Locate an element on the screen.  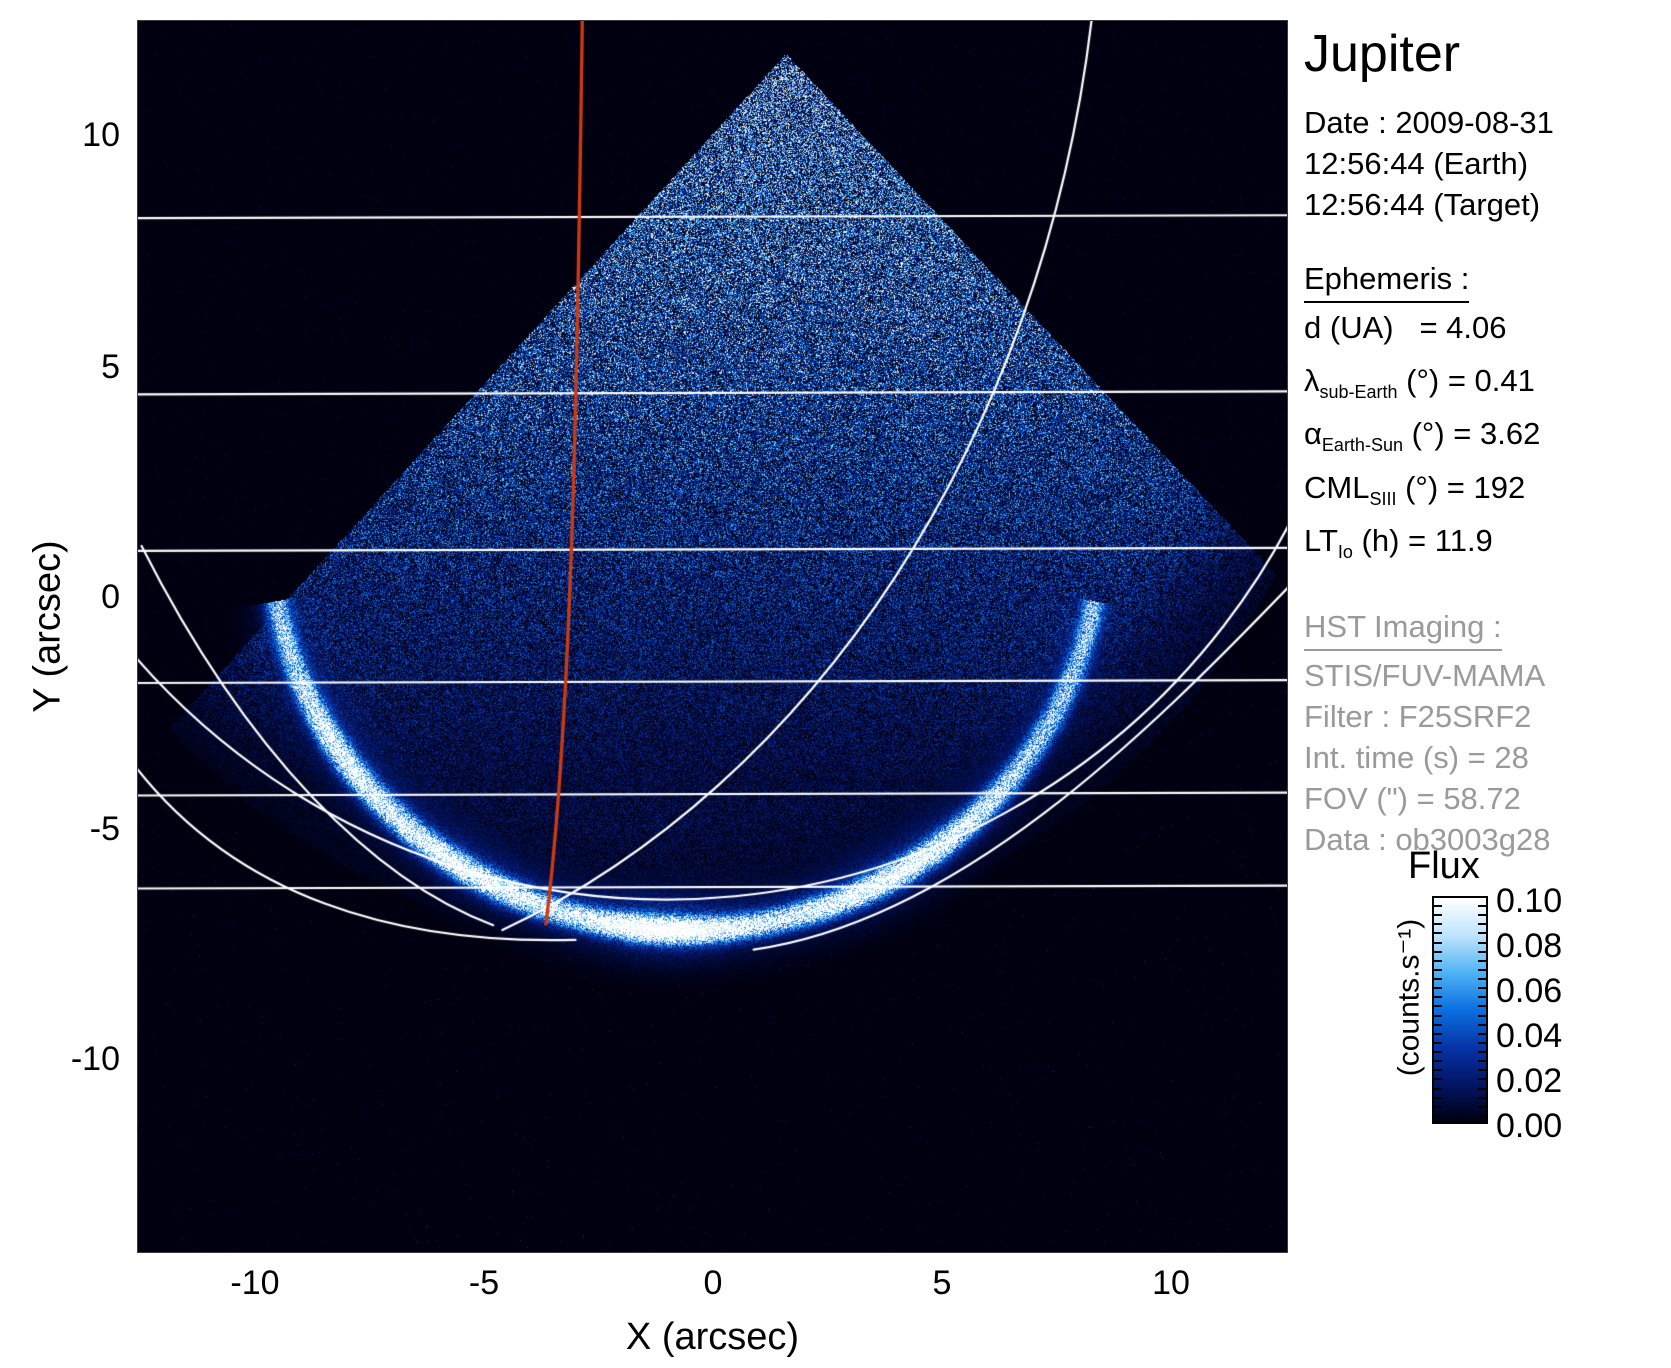
y-tick-m5: -5 is located at coordinates (104, 829).